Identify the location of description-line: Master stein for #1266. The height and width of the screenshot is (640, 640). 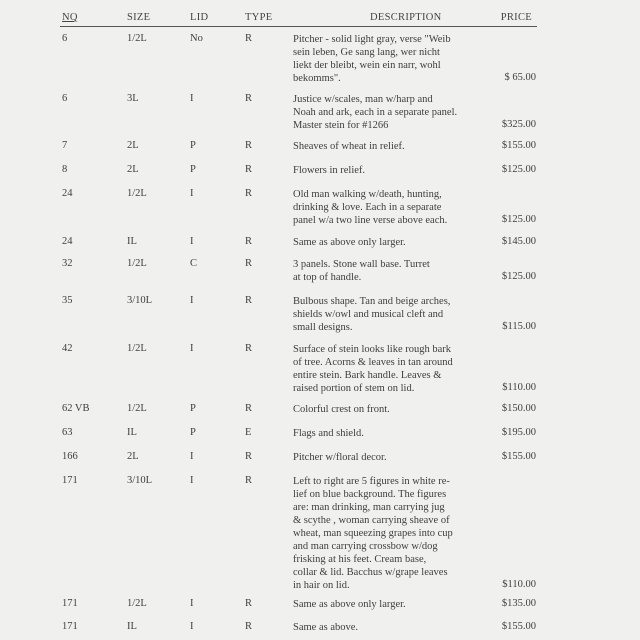
(341, 125).